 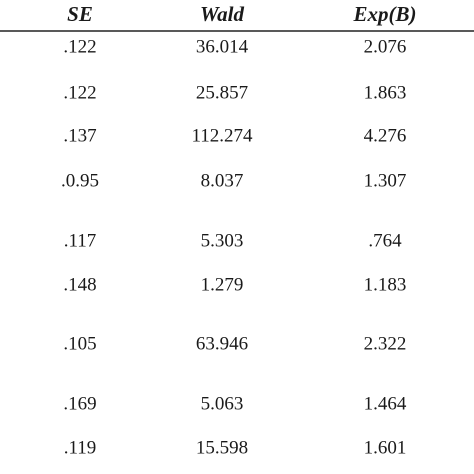 What do you see at coordinates (222, 403) in the screenshot?
I see `table-cell: 5.063` at bounding box center [222, 403].